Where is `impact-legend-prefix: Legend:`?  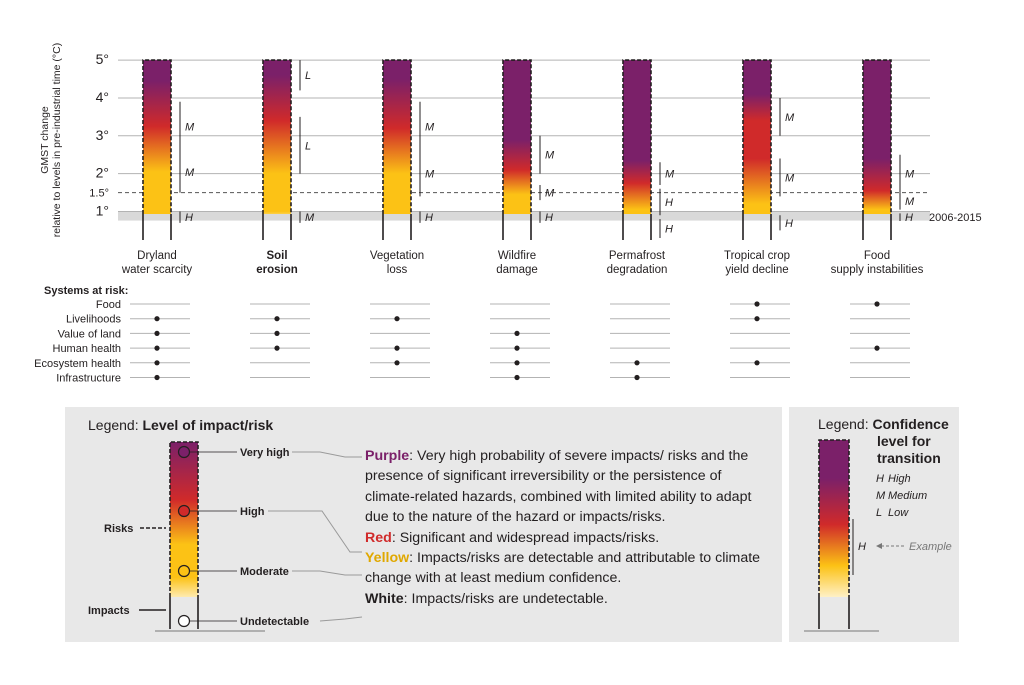
impact-legend-prefix: Legend: is located at coordinates (115, 425).